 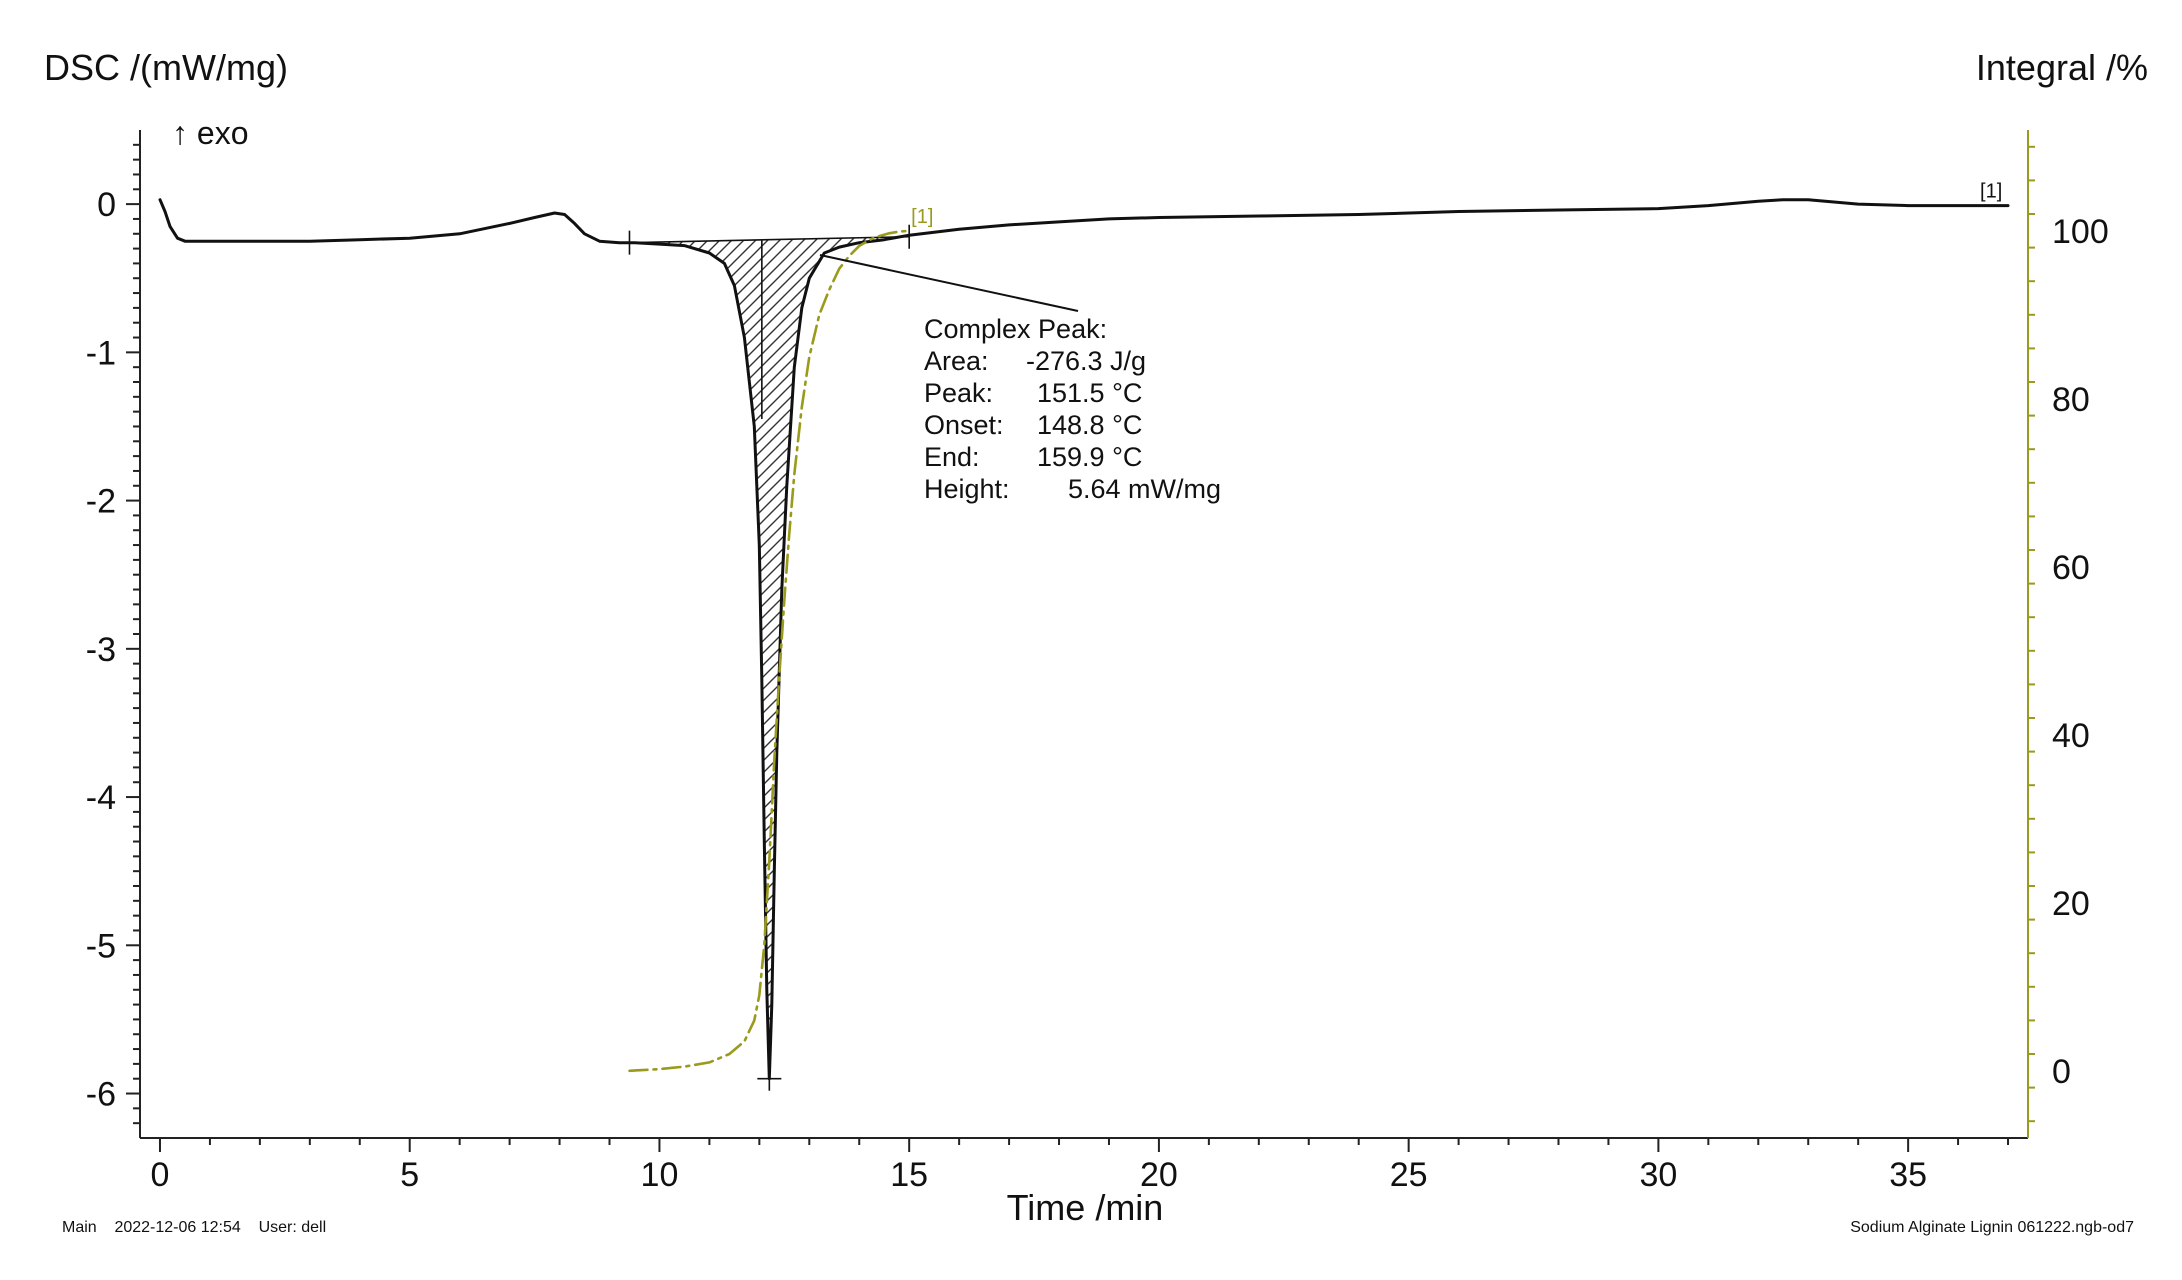 What do you see at coordinates (1089, 393) in the screenshot?
I see `annotation-value-peak: 151.5 °C` at bounding box center [1089, 393].